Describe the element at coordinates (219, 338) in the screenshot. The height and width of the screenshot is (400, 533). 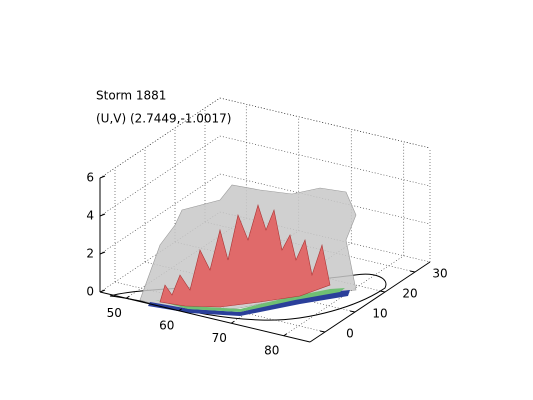
I see `x-tick-label: 70` at that location.